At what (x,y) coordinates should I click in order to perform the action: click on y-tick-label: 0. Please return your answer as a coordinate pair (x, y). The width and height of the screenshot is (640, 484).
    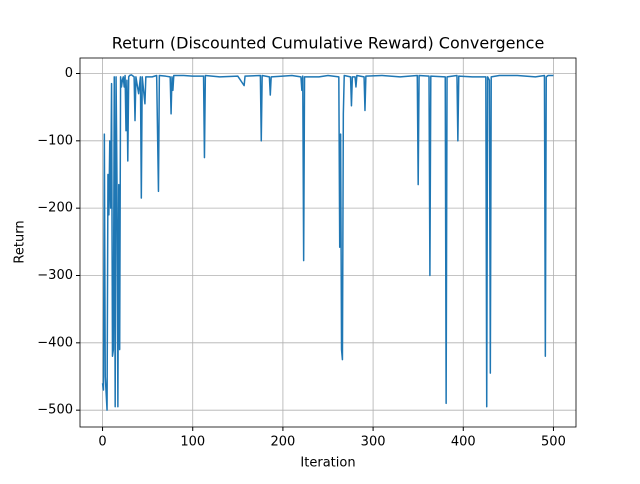
    Looking at the image, I should click on (69, 73).